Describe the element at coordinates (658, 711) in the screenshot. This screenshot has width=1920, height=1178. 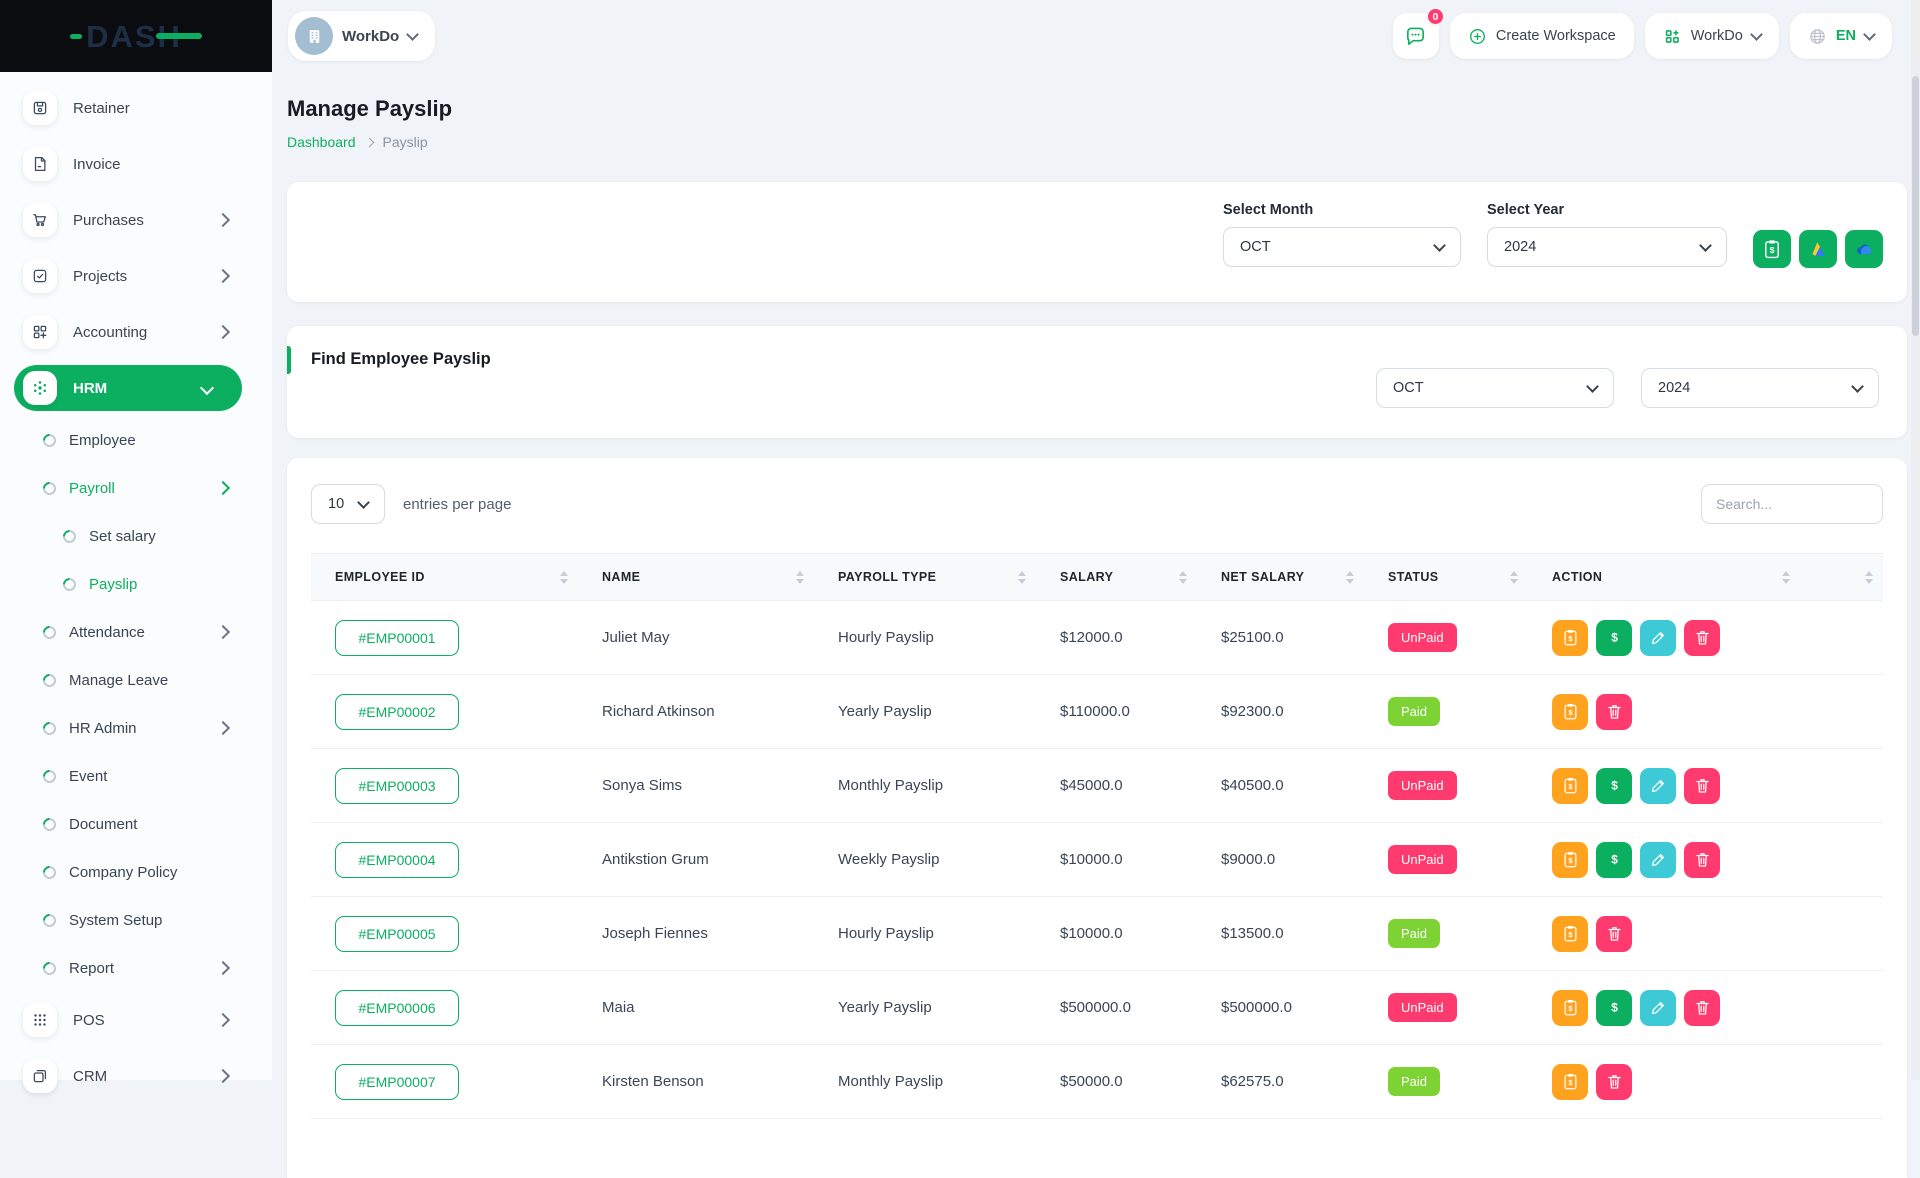
I see `cell-name: Richard Atkinson` at that location.